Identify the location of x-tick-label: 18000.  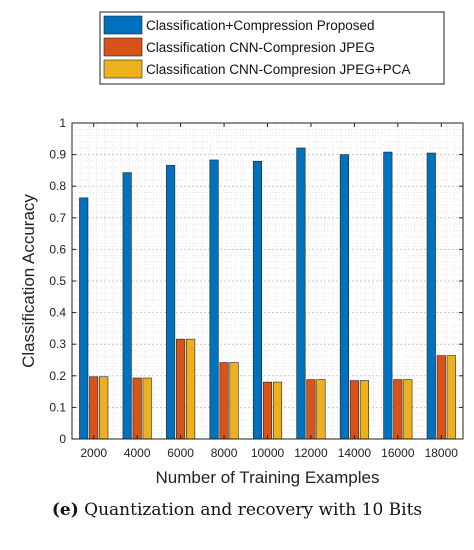
(442, 453).